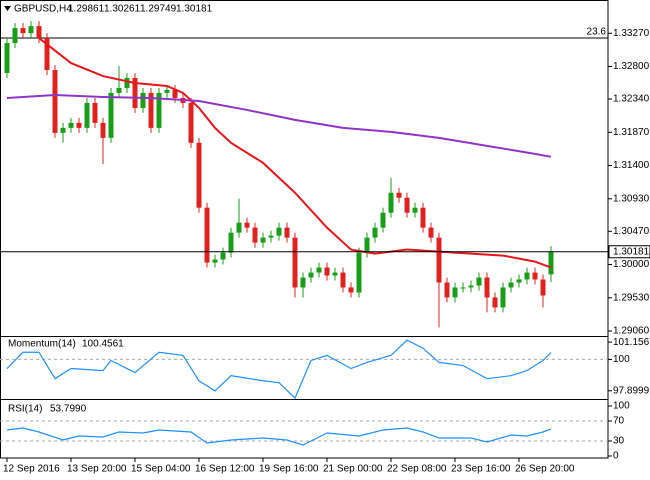 The width and height of the screenshot is (650, 480). I want to click on y-tick-label: 1.32800, so click(631, 66).